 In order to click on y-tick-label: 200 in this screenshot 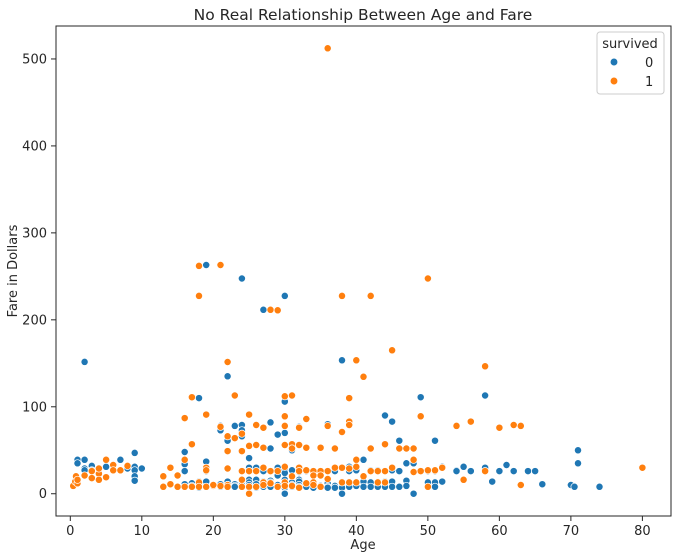, I will do `click(34, 320)`.